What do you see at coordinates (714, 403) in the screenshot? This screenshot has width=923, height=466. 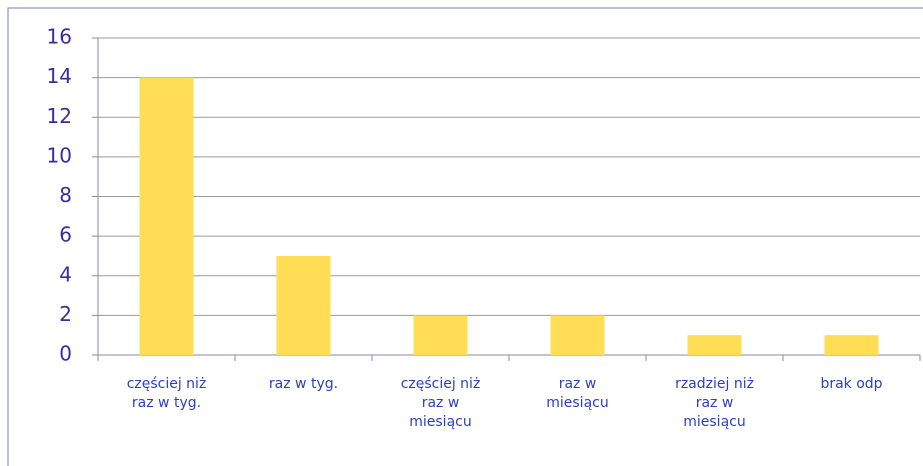 I see `x-tick-label: rzadziej niż raz w miesiącu` at bounding box center [714, 403].